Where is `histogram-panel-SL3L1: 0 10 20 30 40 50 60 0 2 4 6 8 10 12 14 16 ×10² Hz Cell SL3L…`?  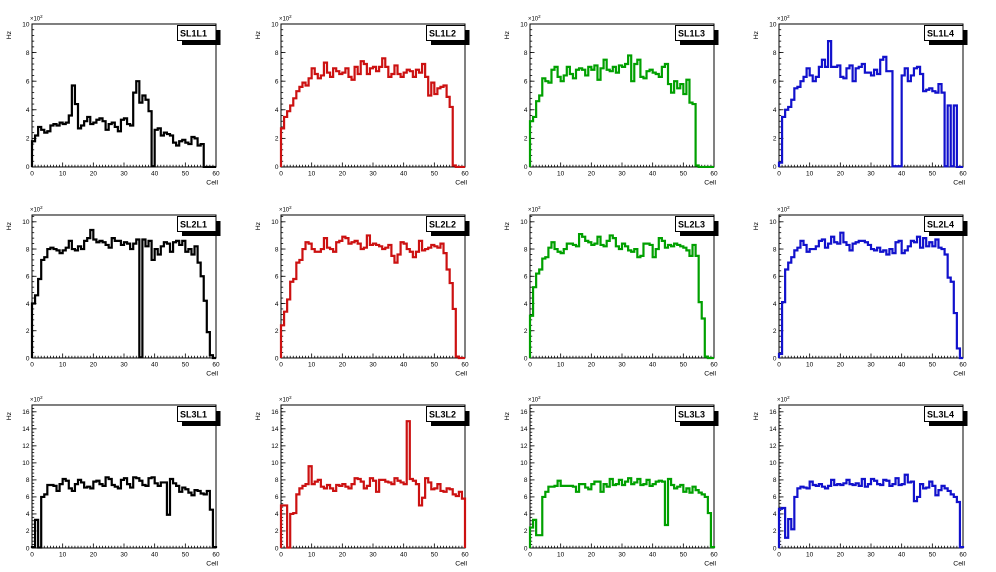 histogram-panel-SL3L1: 0 10 20 30 40 50 60 0 2 4 6 8 10 12 14 16 ×10² Hz Cell SL3L… is located at coordinates (124, 476).